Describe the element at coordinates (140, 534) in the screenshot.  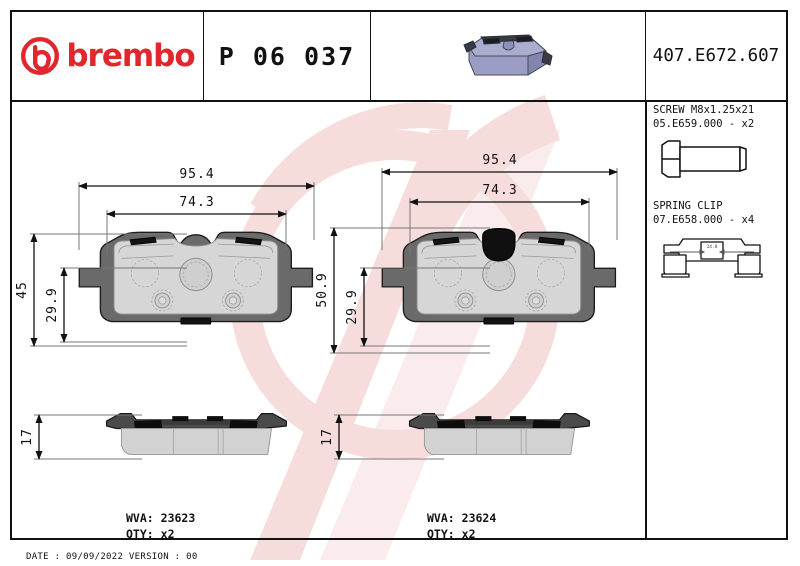
I see `qty-left-label: QTY:` at that location.